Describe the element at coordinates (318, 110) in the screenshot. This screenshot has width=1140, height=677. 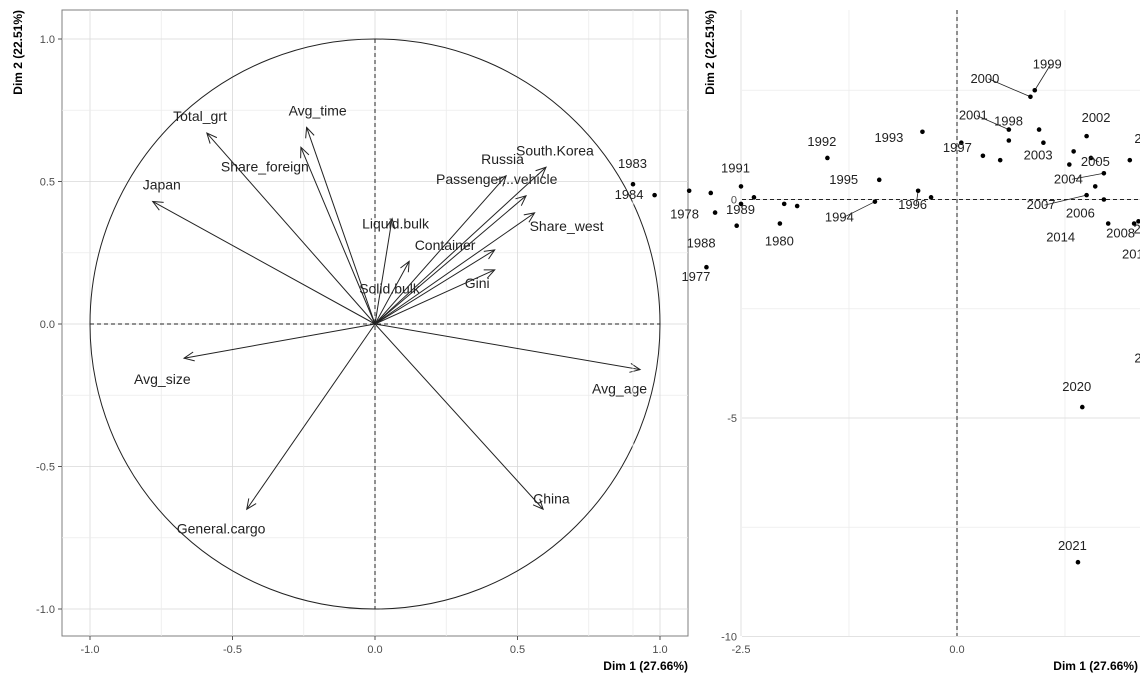
I see `variable-label: Avg_time` at that location.